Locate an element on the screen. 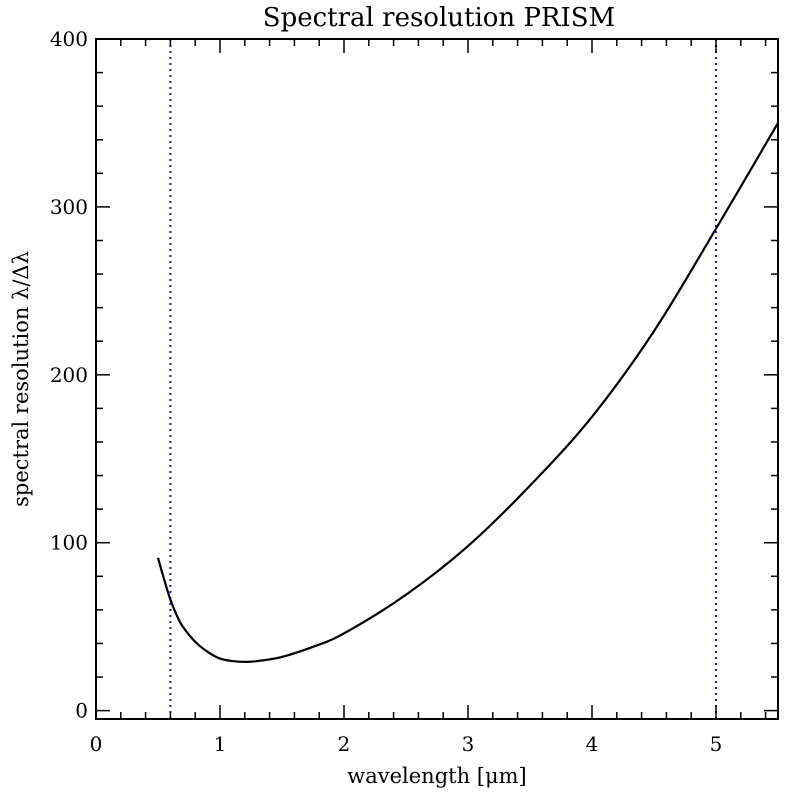 This screenshot has height=800, width=800. x-tick-label: 4 is located at coordinates (592, 744).